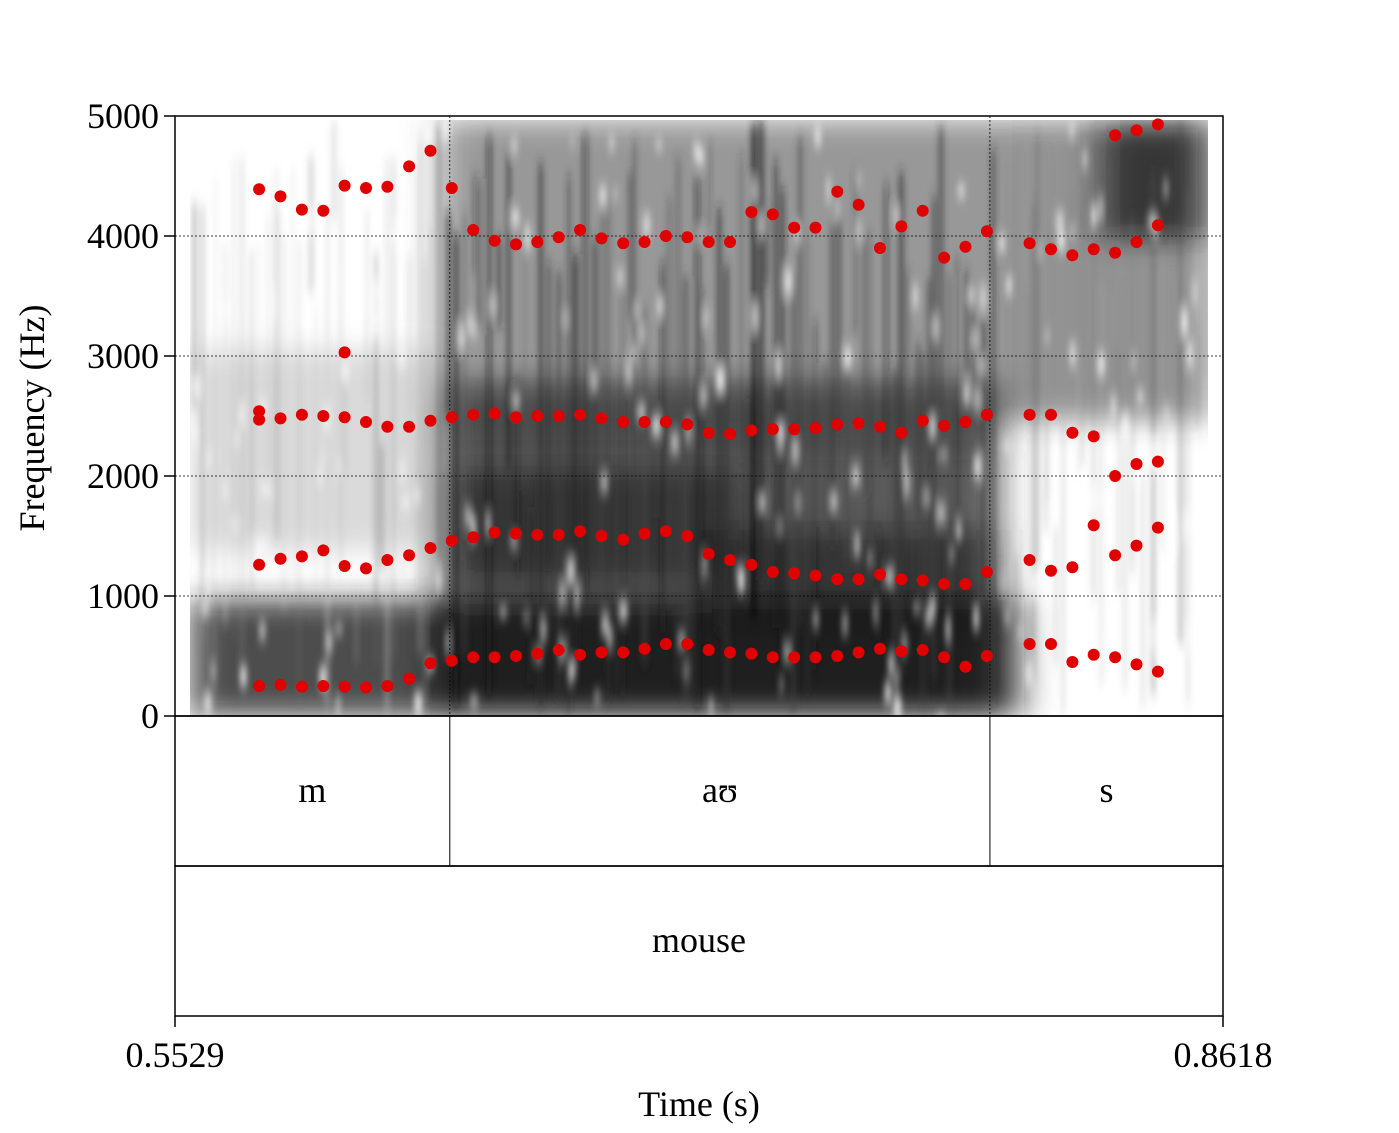 The width and height of the screenshot is (1399, 1133). Describe the element at coordinates (1223, 1055) in the screenshot. I see `x-tick-label: 0.8618` at that location.